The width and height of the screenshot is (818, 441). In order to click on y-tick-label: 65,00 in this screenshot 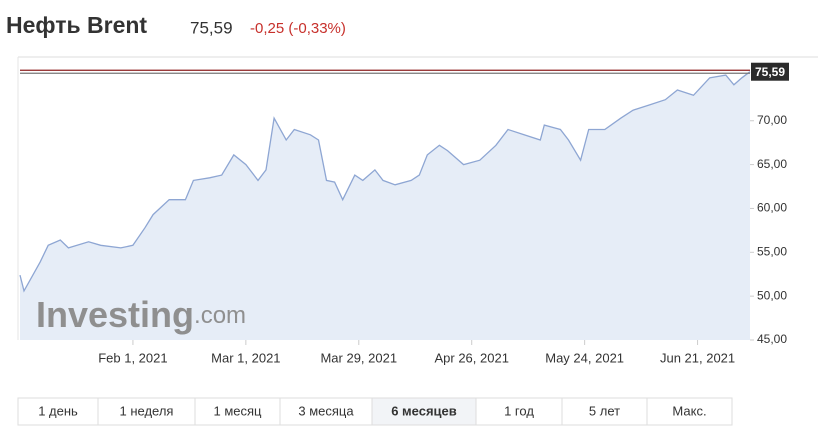, I will do `click(772, 164)`.